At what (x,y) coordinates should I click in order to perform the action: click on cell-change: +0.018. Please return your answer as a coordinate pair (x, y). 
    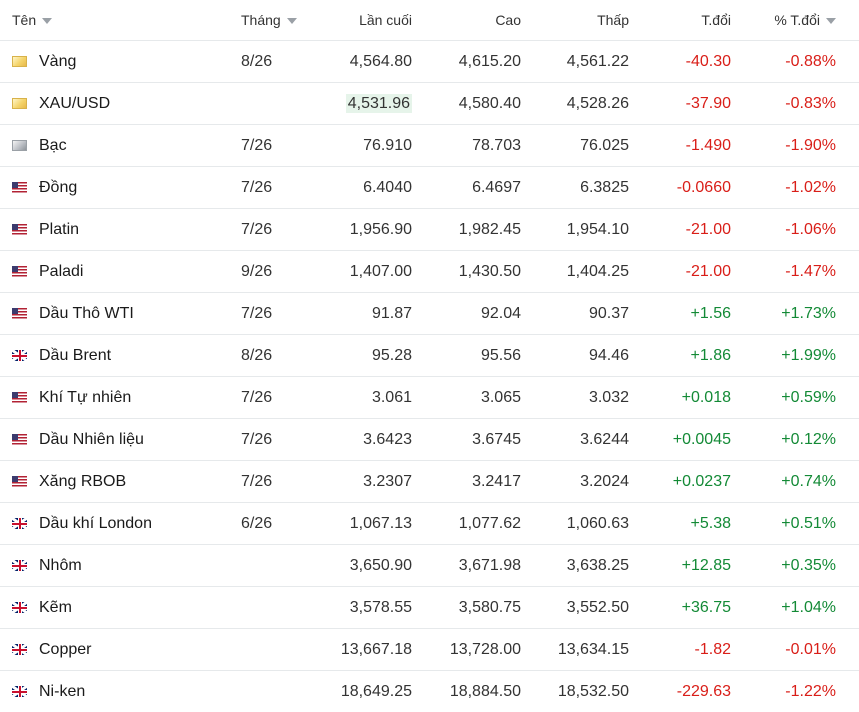
    Looking at the image, I should click on (680, 398).